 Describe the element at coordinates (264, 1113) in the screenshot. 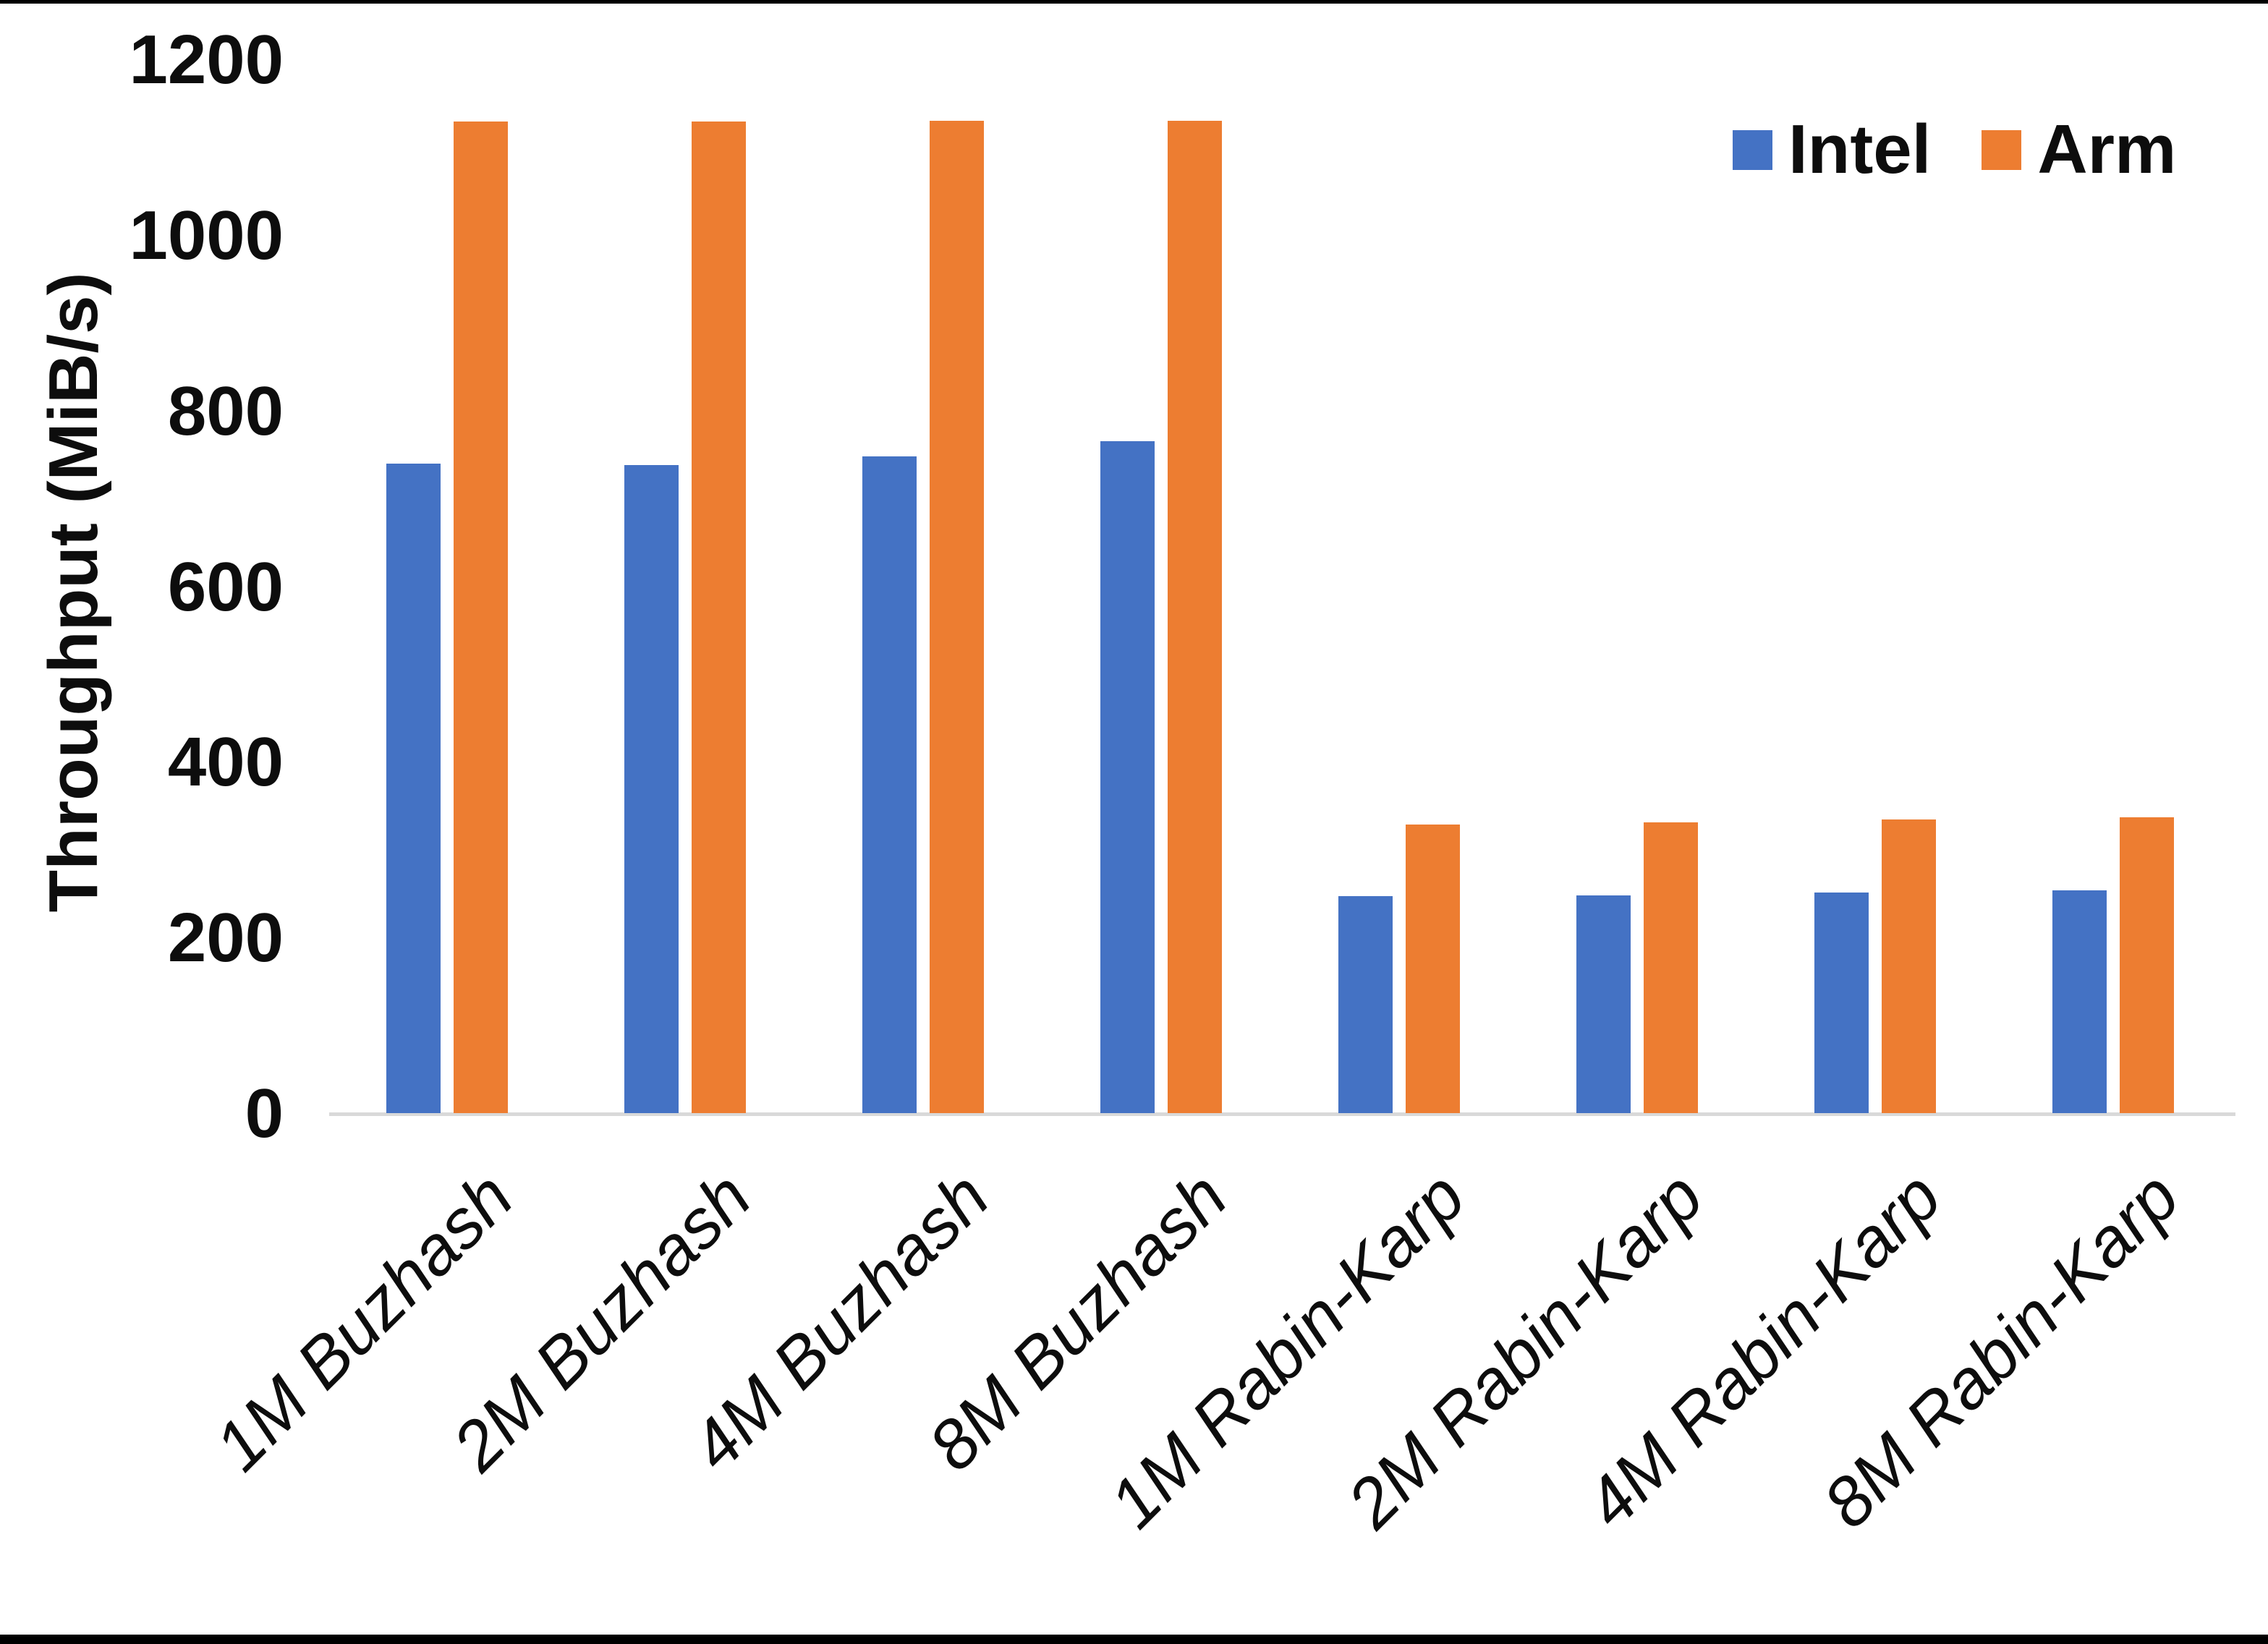

I see `y-tick-label-0: 0` at that location.